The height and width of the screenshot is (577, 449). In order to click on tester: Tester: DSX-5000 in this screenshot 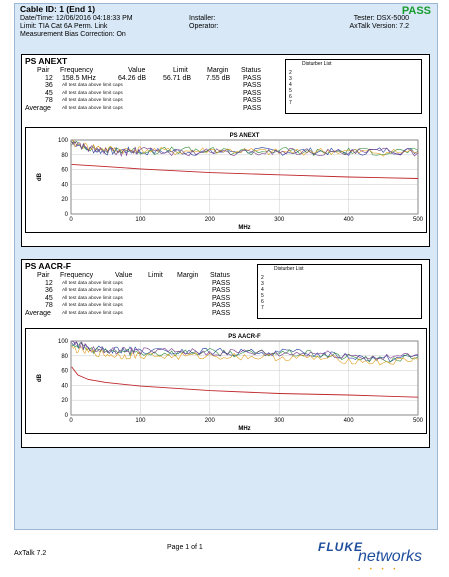, I will do `click(381, 18)`.